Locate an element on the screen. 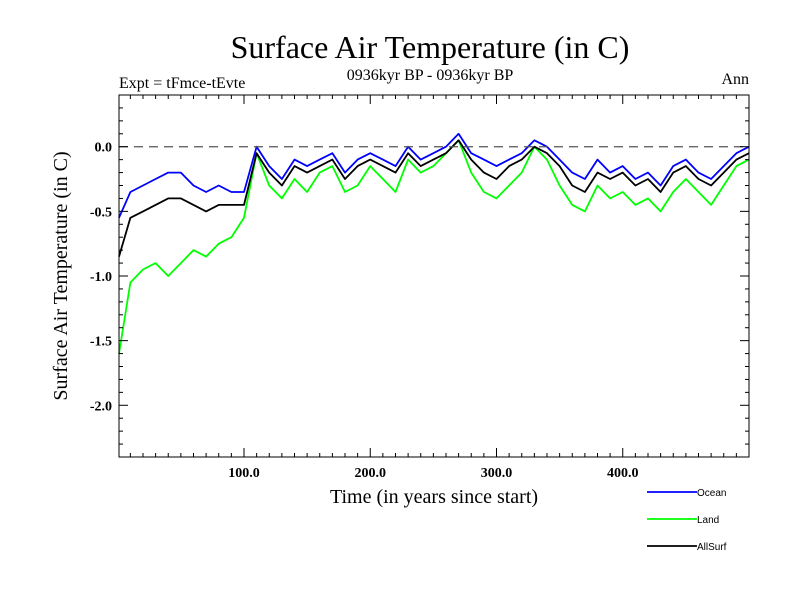 The width and height of the screenshot is (800, 600). y-tick-label: -1.5 is located at coordinates (101, 342).